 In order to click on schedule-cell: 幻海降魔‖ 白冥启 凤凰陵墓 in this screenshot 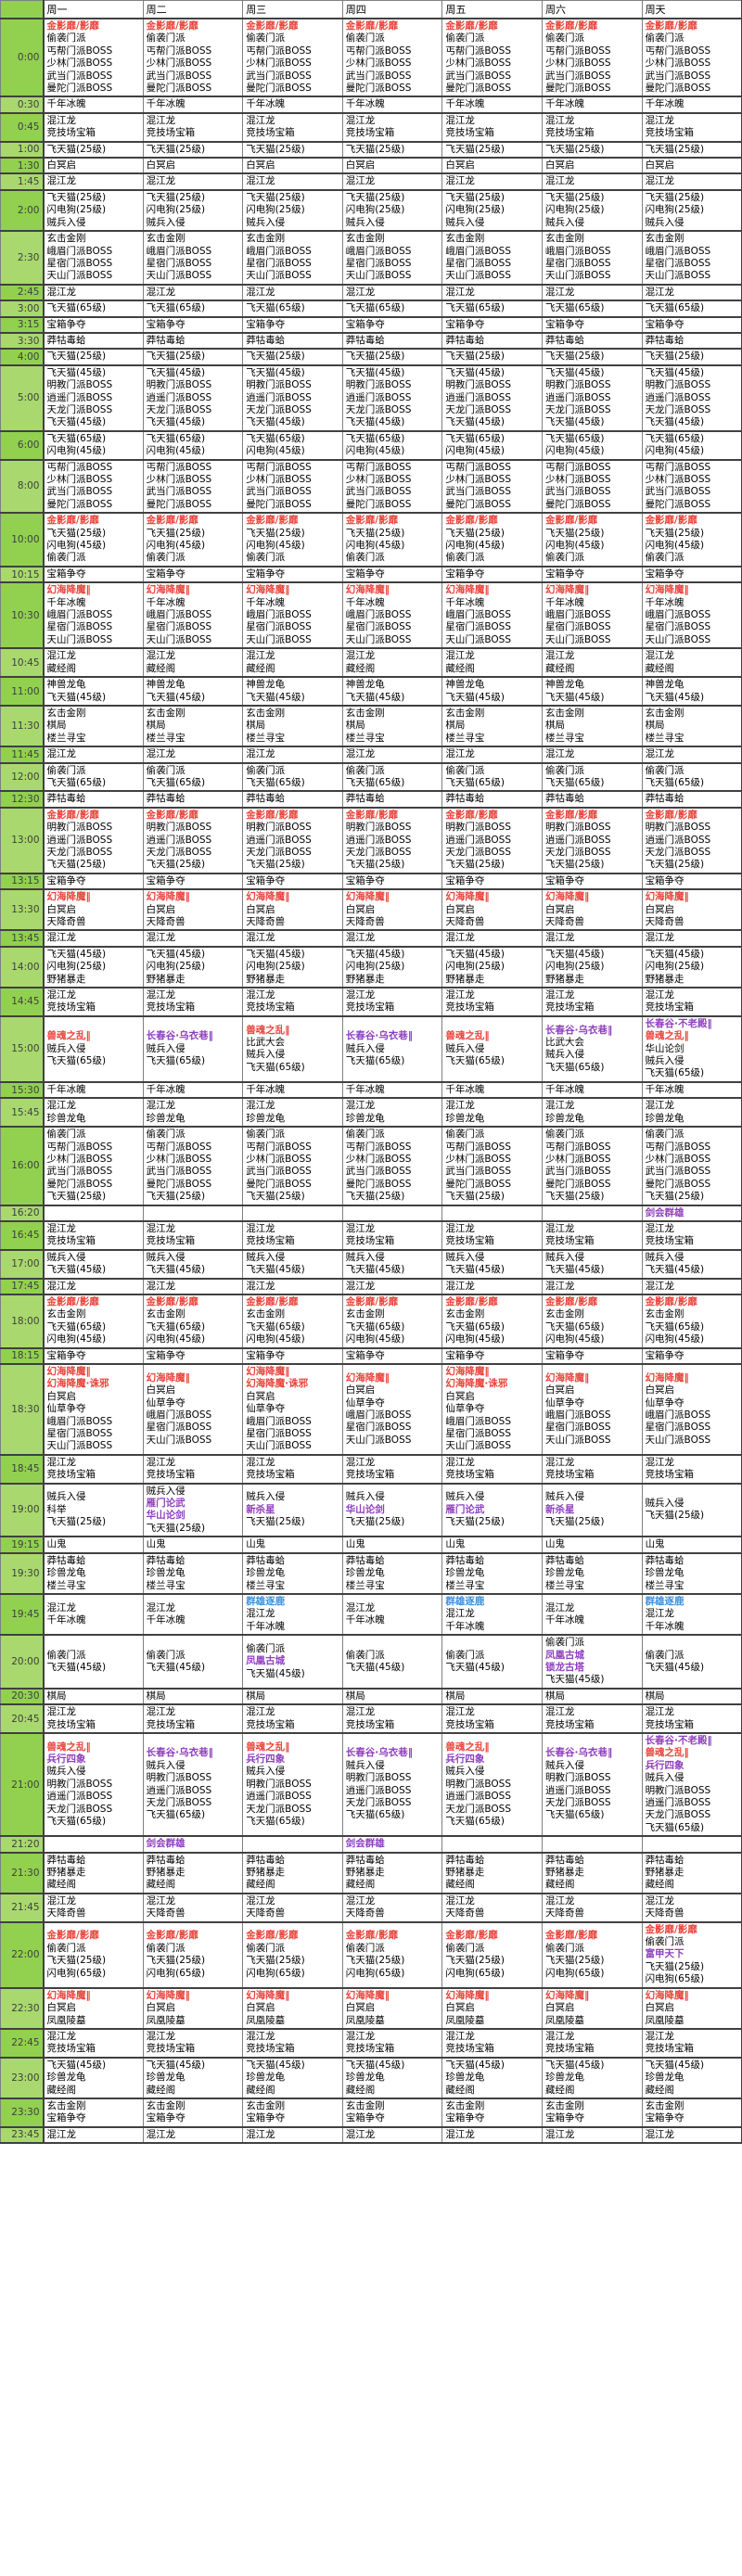, I will do `click(392, 2008)`.